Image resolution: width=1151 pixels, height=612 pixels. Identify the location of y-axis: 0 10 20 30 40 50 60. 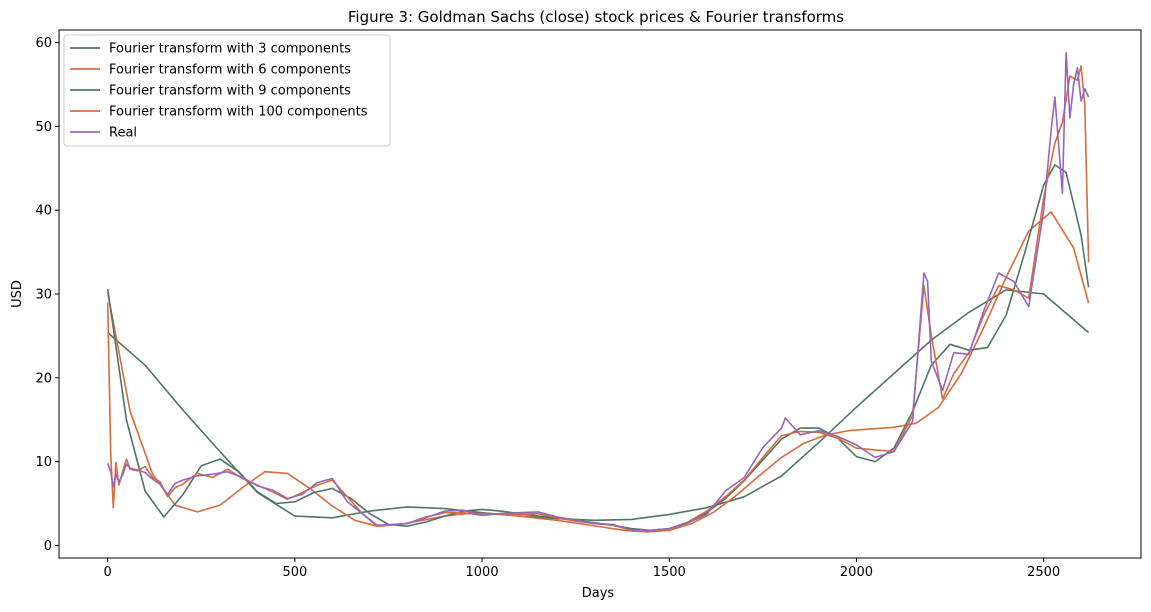
(47, 295).